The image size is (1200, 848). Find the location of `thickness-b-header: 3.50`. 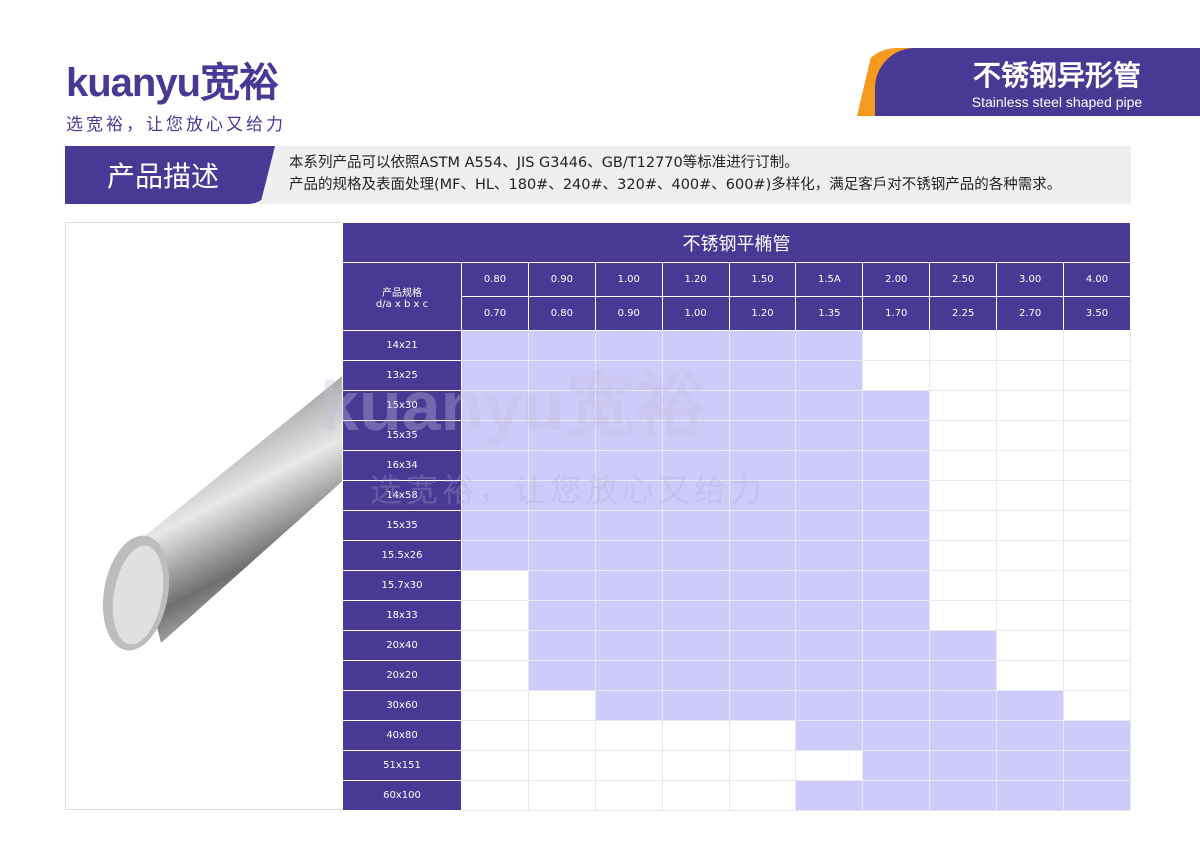

thickness-b-header: 3.50 is located at coordinates (1097, 313).